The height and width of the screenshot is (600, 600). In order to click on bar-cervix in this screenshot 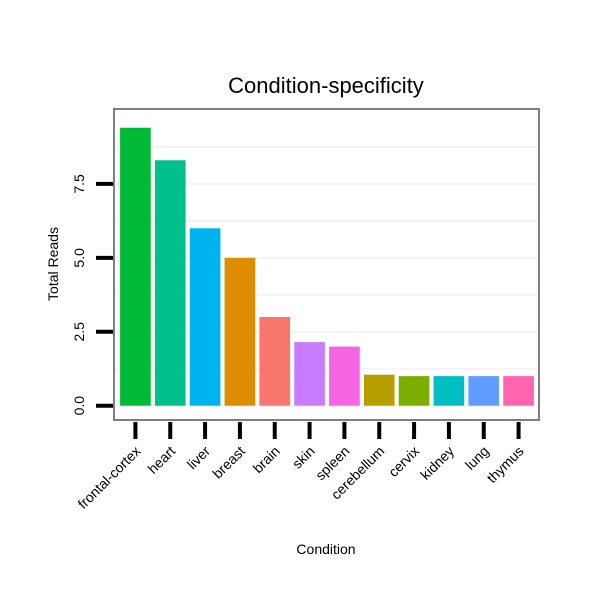, I will do `click(414, 391)`.